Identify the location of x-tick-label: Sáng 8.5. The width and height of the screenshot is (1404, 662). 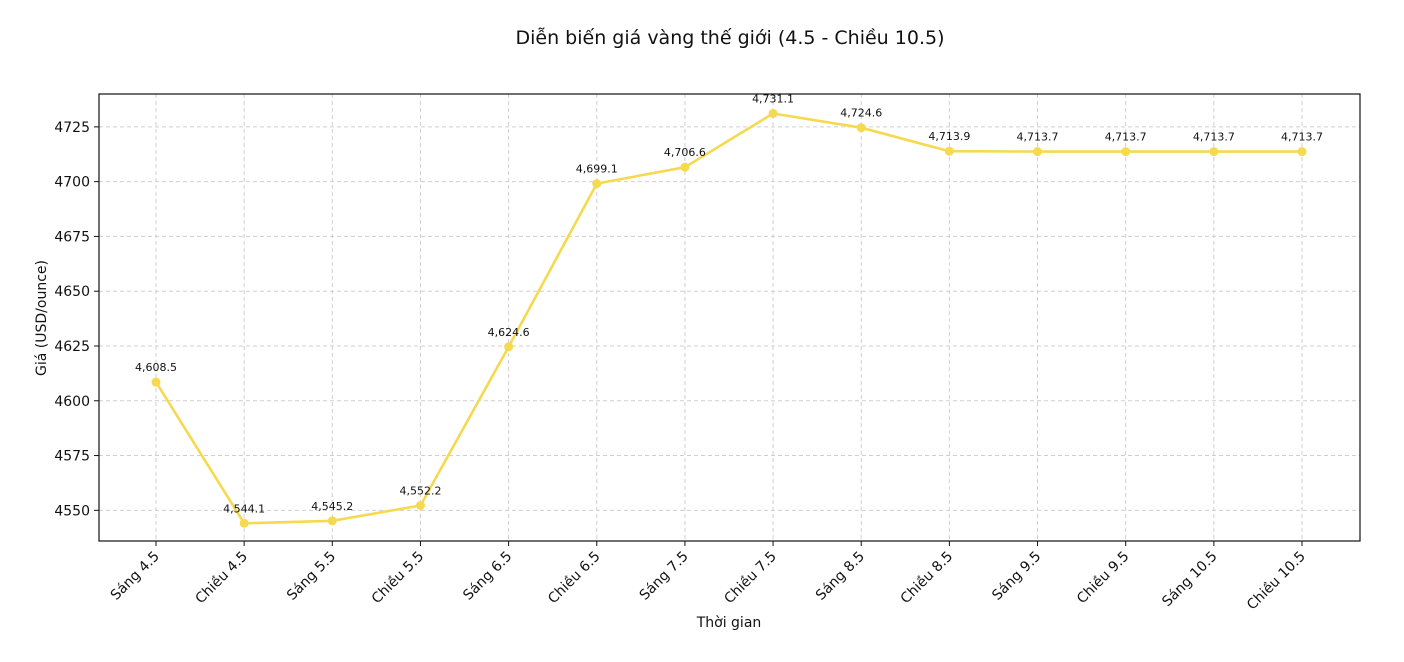
(840, 576).